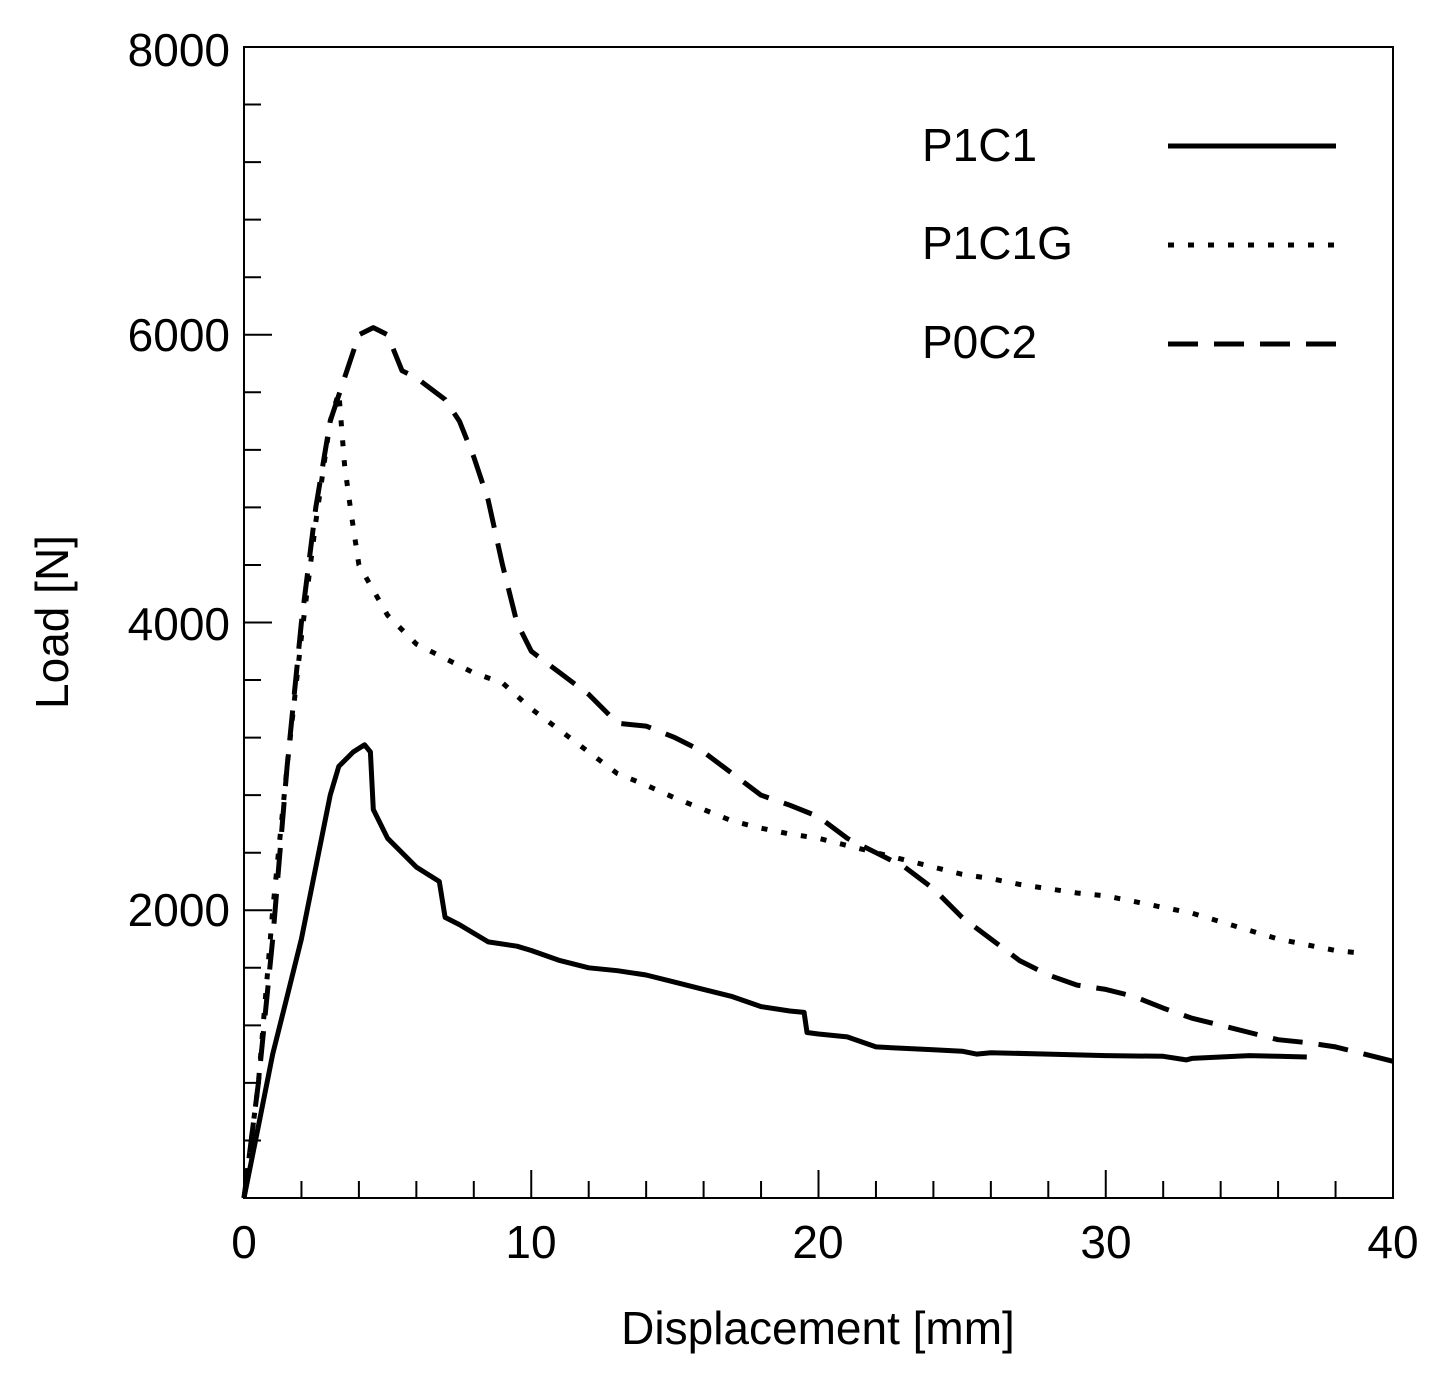  Describe the element at coordinates (244, 1242) in the screenshot. I see `x-tick-label: 0` at that location.